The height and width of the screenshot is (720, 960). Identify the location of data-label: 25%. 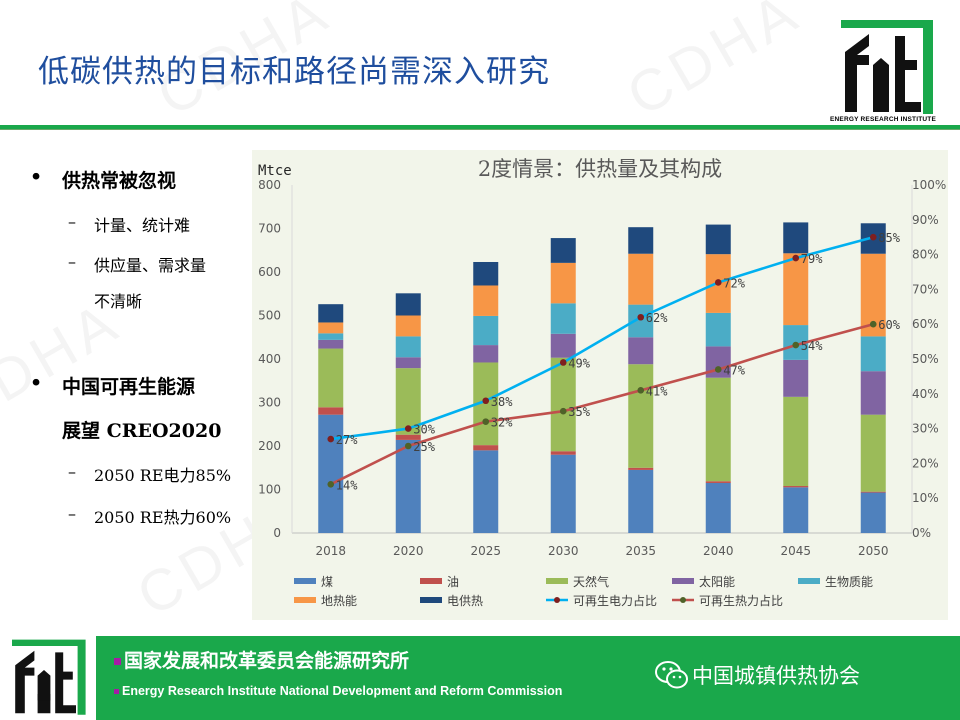
(424, 447).